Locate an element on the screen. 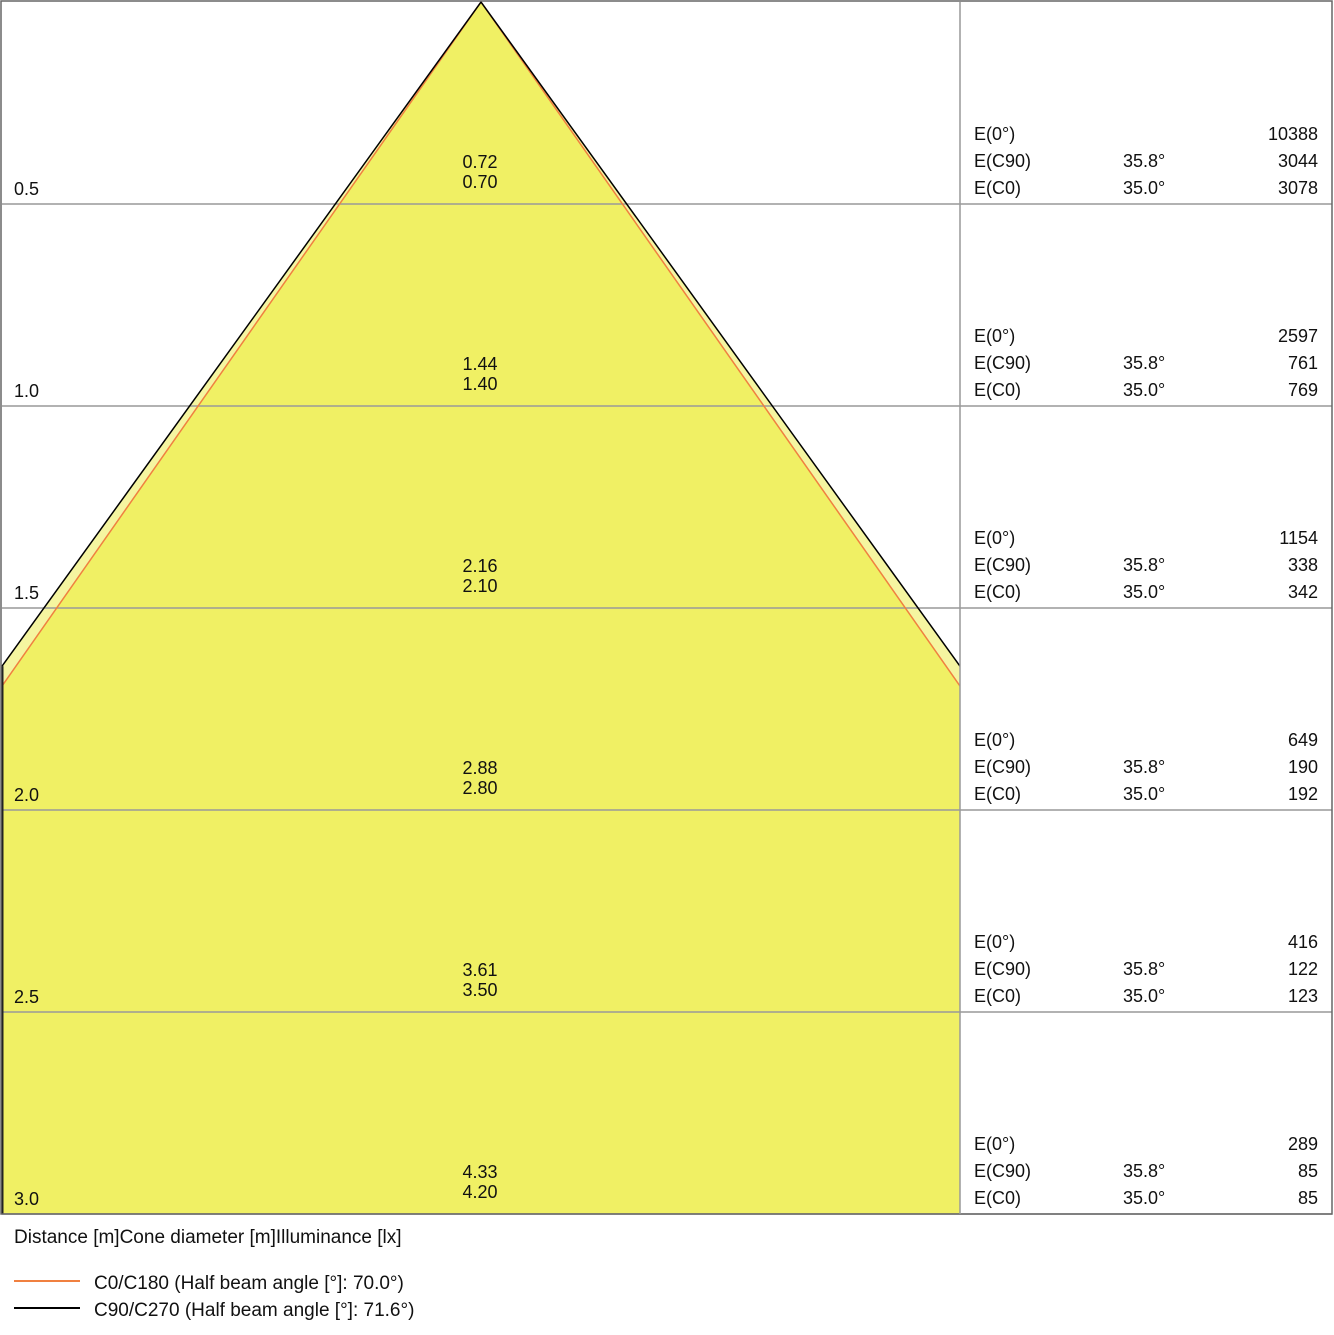 The width and height of the screenshot is (1334, 1335). diameter-c0: 4.20 is located at coordinates (479, 1192).